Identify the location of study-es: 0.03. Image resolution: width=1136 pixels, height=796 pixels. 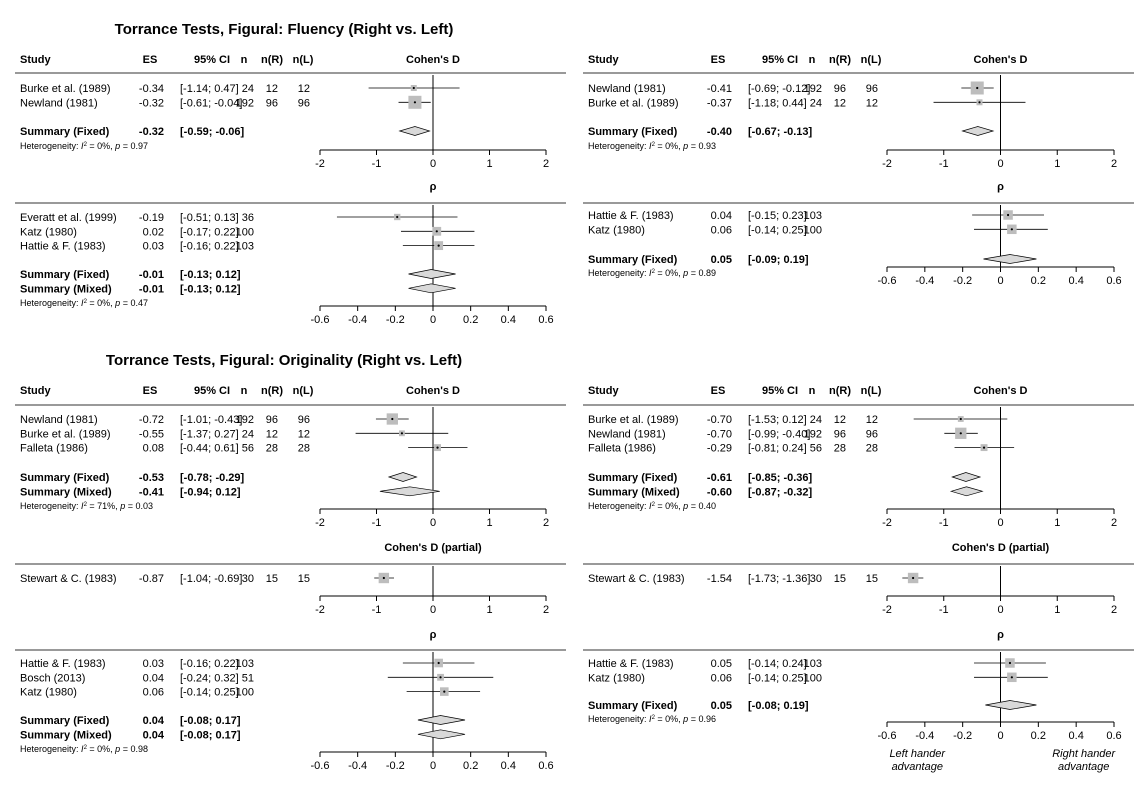
(153, 247).